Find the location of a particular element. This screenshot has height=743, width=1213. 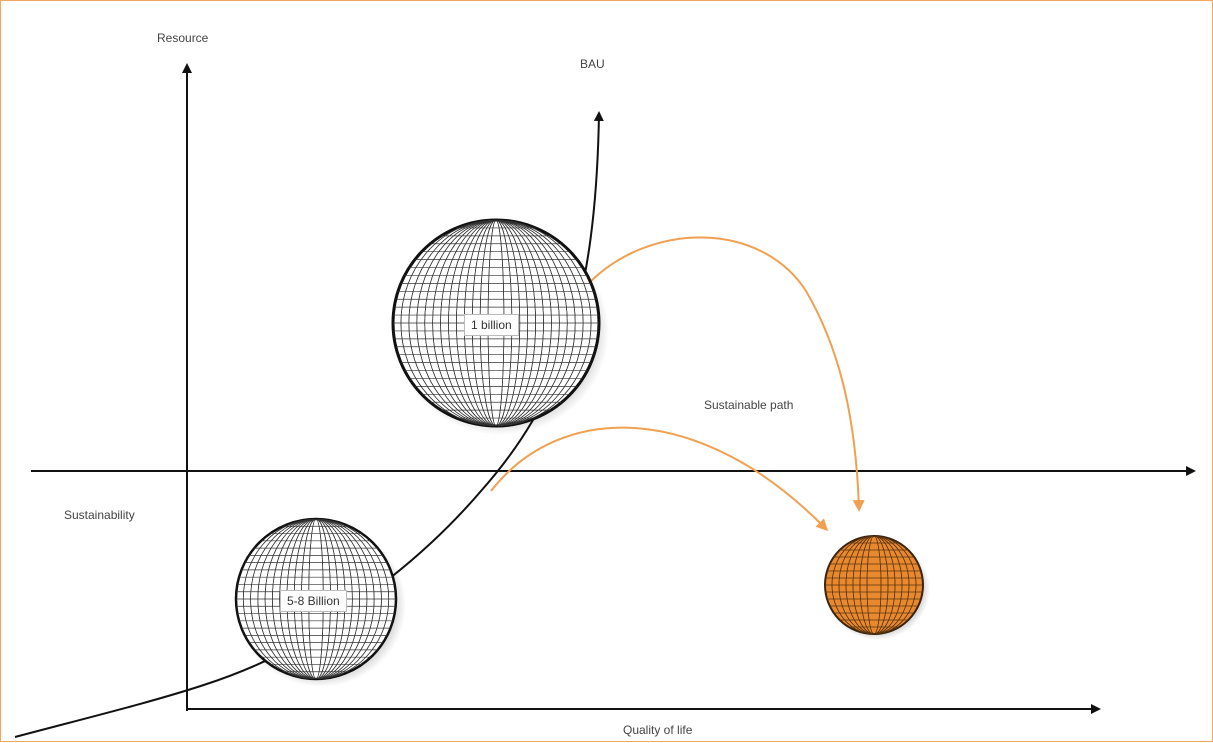

sustainable-path-upper is located at coordinates (726, 374).